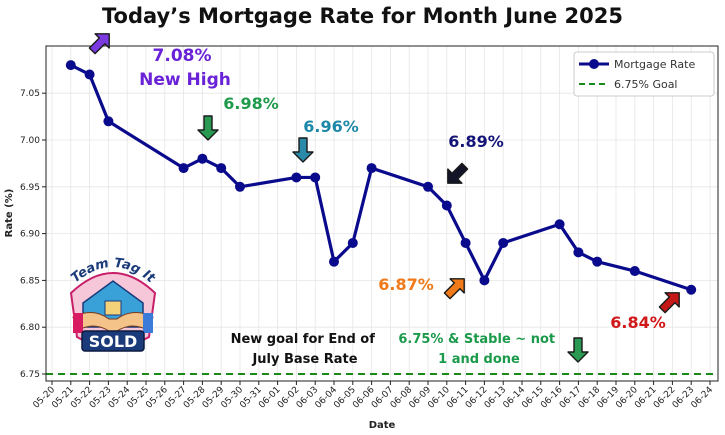  What do you see at coordinates (331, 126) in the screenshot?
I see `annotation-696: 6.96%` at bounding box center [331, 126].